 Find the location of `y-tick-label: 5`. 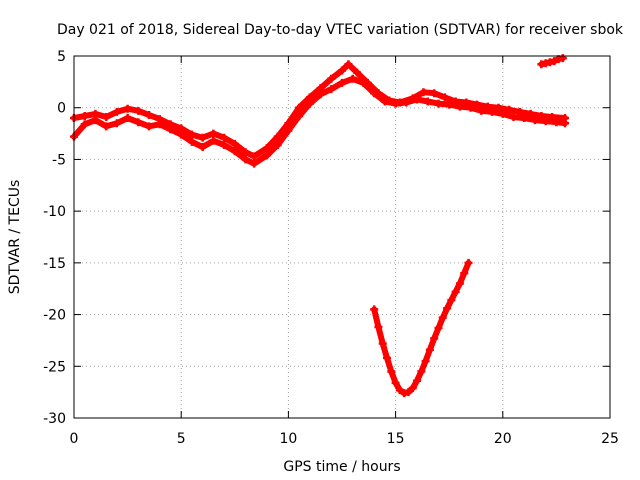

y-tick-label: 5 is located at coordinates (61, 57).